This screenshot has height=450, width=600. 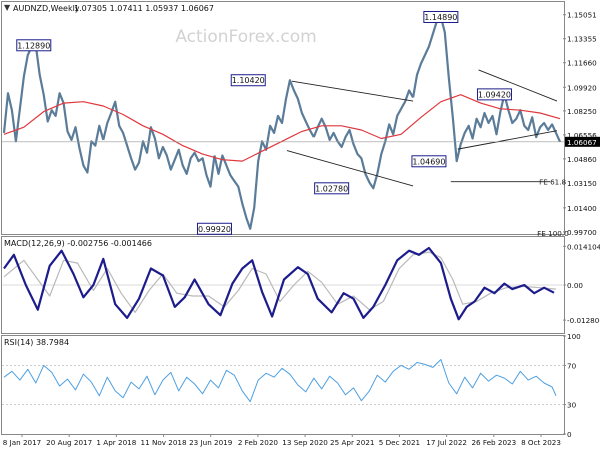 What do you see at coordinates (582, 232) in the screenshot?
I see `price-y-tick-label: 0.99700` at bounding box center [582, 232].